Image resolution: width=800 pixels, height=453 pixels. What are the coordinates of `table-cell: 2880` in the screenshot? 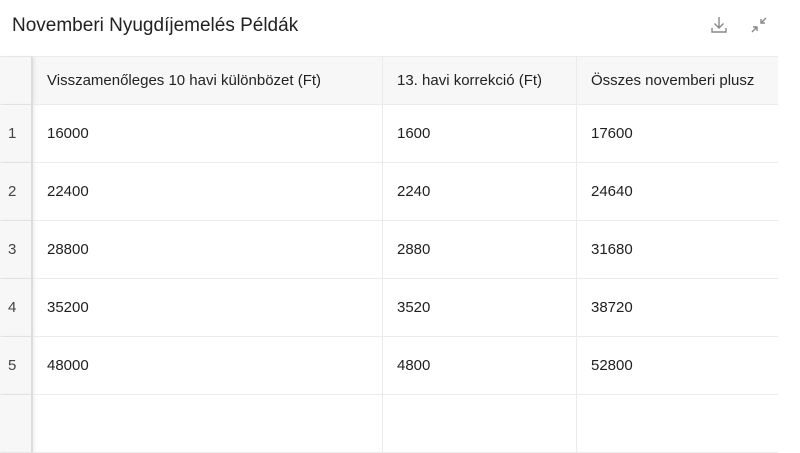 It's located at (480, 249).